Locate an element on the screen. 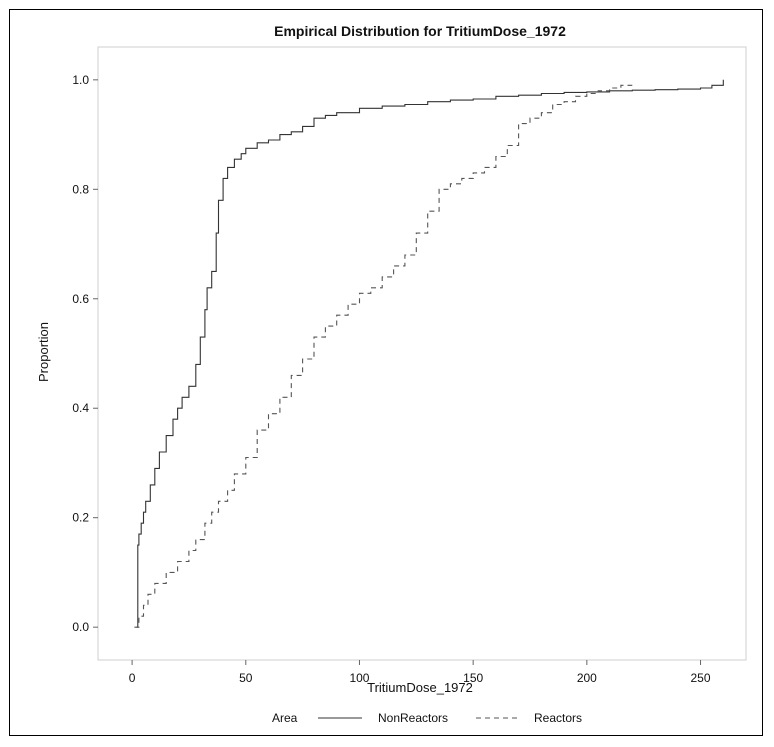  legend: Area NonReactors Reactors is located at coordinates (427, 718).